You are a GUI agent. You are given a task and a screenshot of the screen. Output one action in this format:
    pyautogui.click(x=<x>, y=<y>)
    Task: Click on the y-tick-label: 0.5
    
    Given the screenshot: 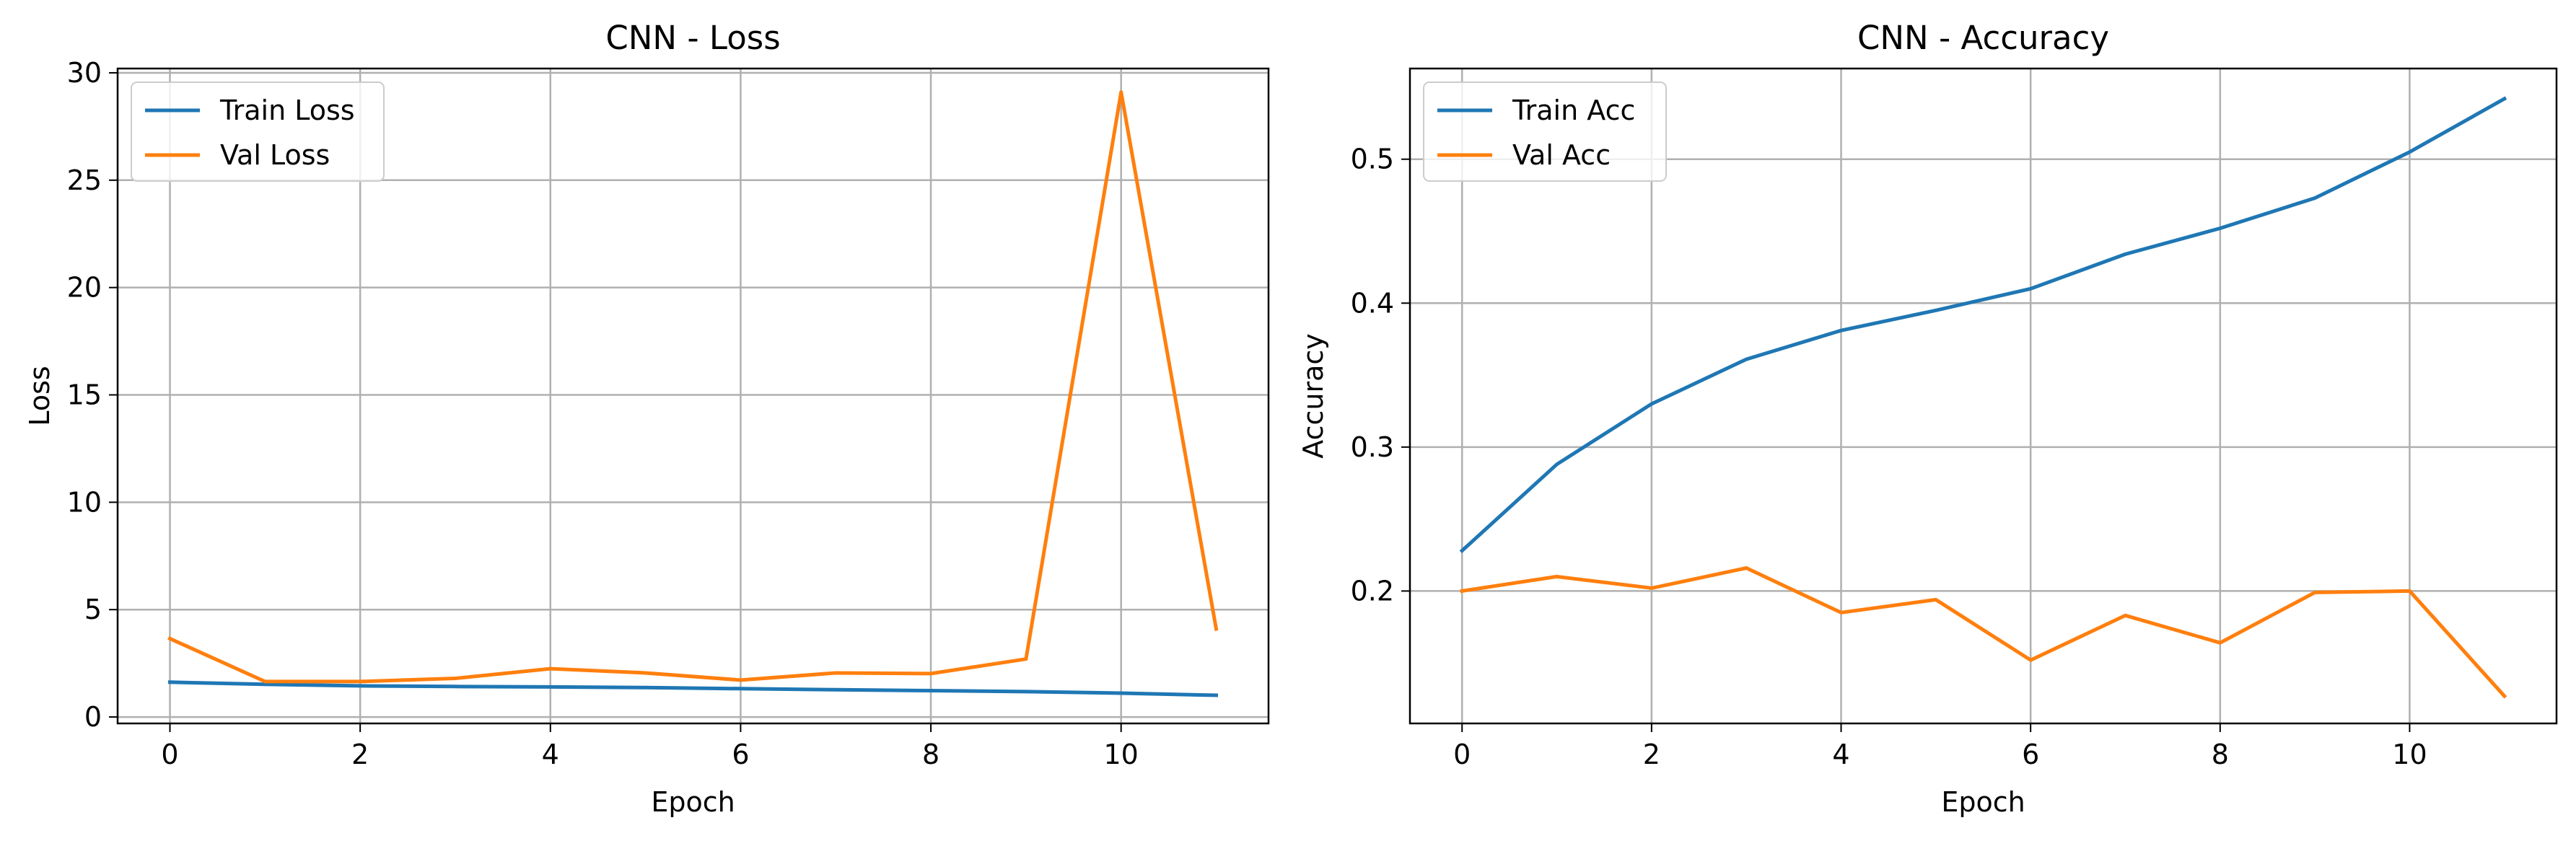 What is the action you would take?
    pyautogui.click(x=1372, y=159)
    